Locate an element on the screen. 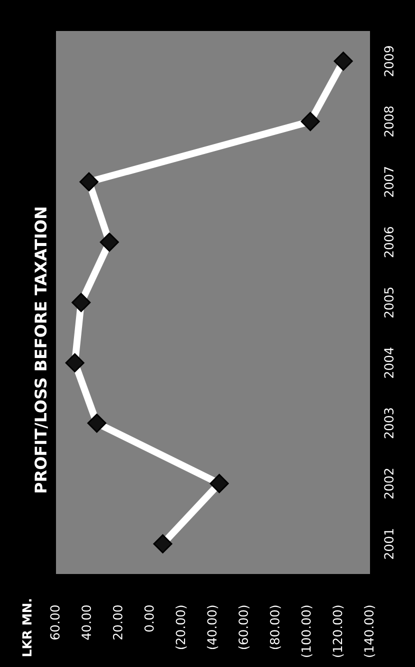 Image resolution: width=415 pixels, height=667 pixels. y-tick-label: 2003 is located at coordinates (389, 423).